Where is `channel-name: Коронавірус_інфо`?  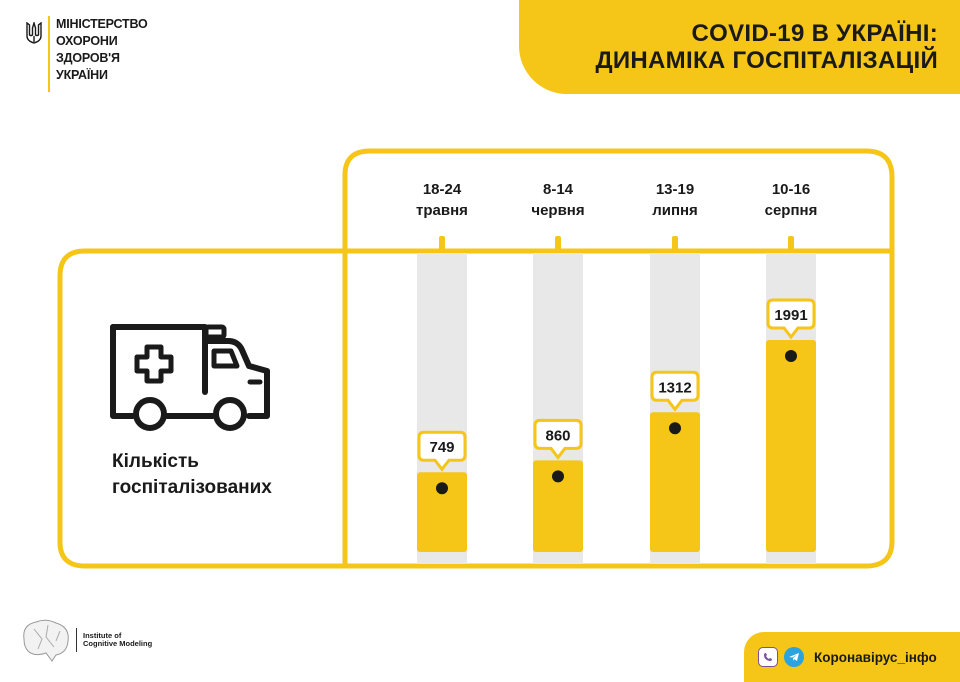
channel-name: Коронавірус_інфо is located at coordinates (875, 657).